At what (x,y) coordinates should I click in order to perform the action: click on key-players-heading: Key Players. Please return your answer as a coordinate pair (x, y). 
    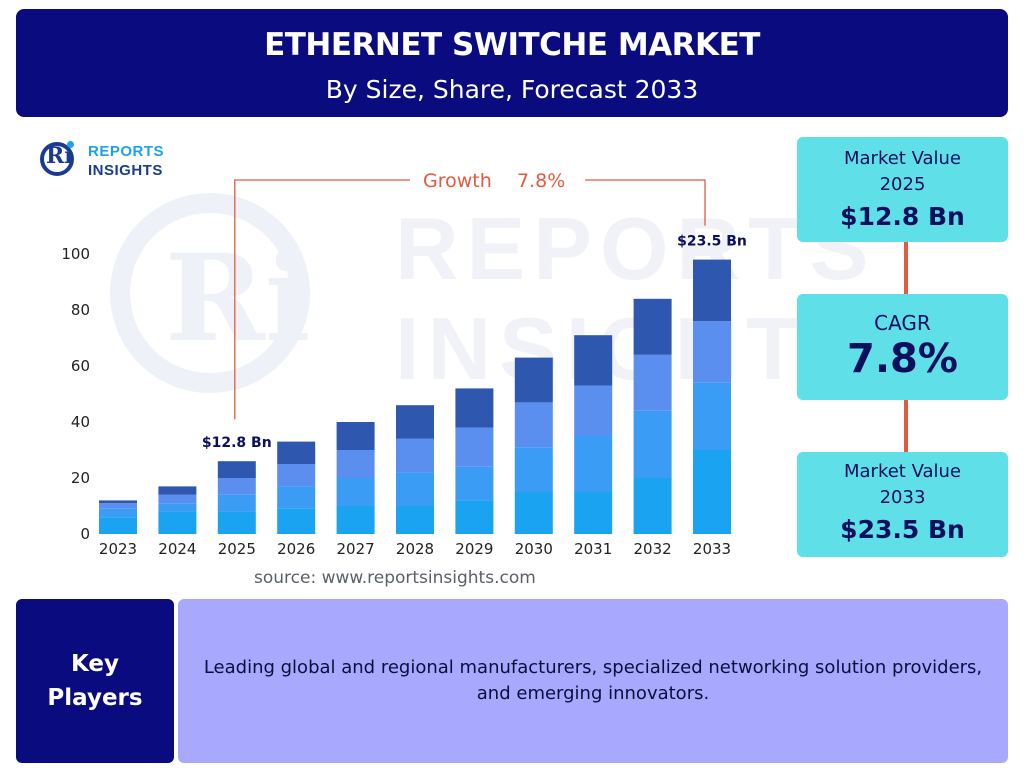
    Looking at the image, I should click on (95, 681).